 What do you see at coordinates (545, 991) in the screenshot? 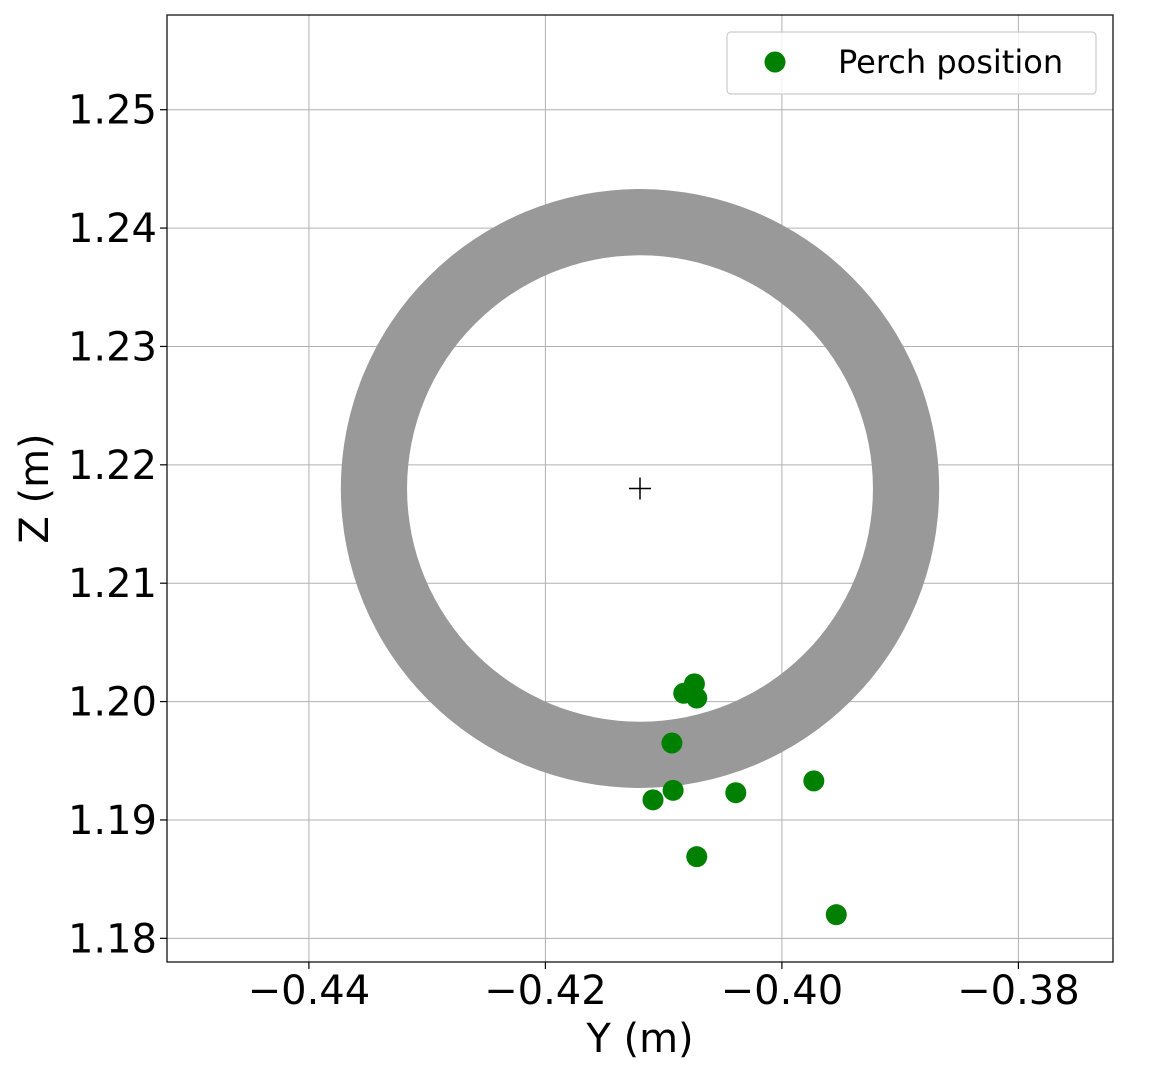
I see `x-tick-label: −0.42` at bounding box center [545, 991].